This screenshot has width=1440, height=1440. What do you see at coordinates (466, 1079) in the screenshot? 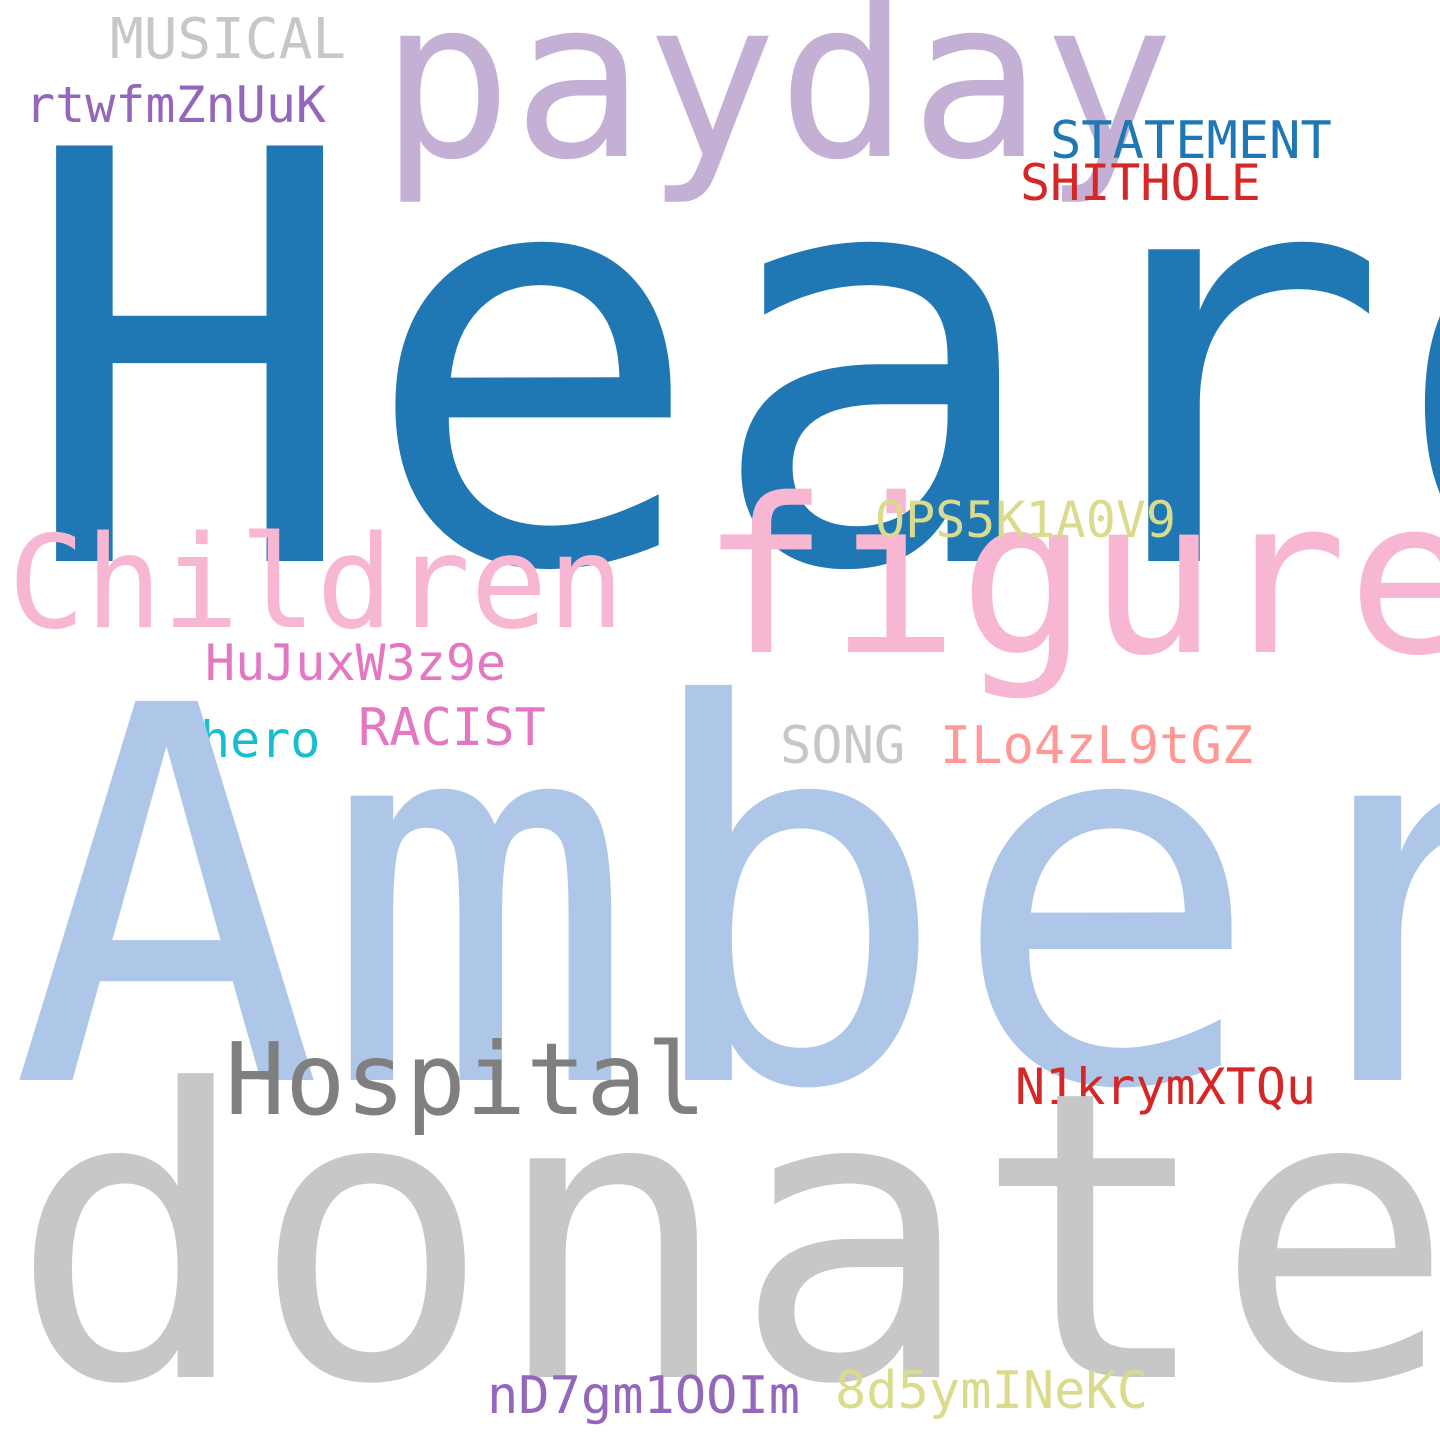
I see `word-hospital: Hospital` at bounding box center [466, 1079].